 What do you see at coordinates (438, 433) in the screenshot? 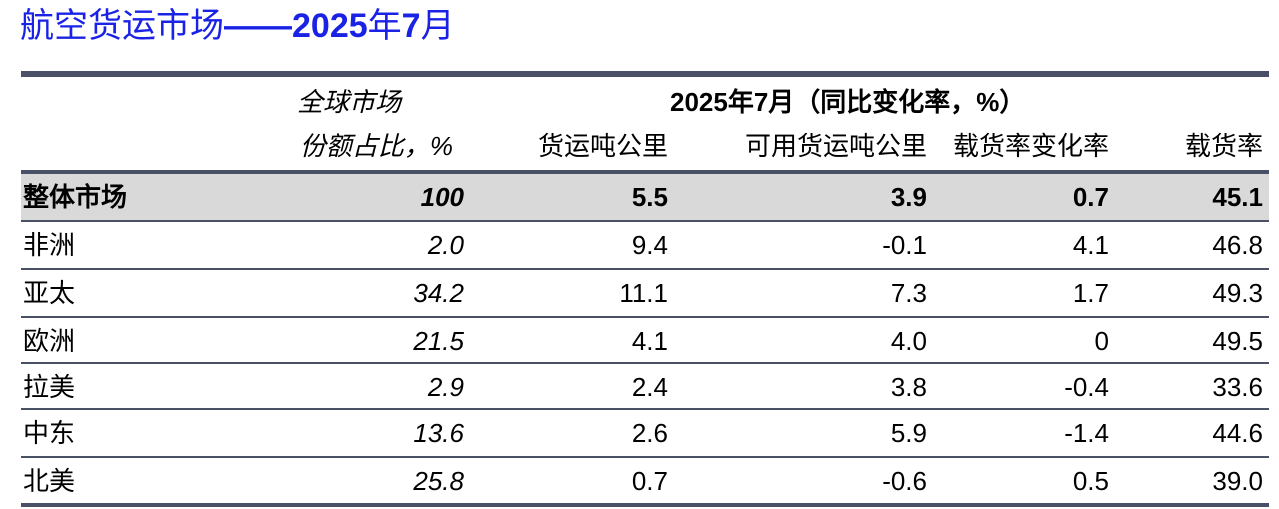
I see `row-share: 13.6` at bounding box center [438, 433].